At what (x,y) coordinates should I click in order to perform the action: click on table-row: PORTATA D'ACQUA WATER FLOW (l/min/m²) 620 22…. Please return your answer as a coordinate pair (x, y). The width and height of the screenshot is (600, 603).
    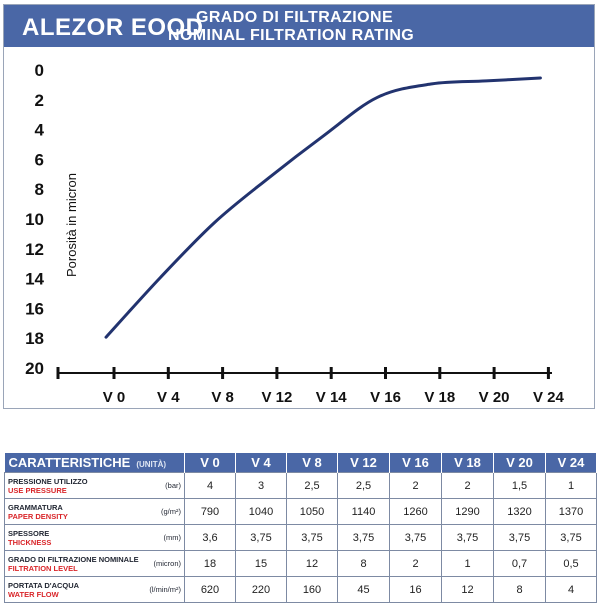
    Looking at the image, I should click on (300, 589).